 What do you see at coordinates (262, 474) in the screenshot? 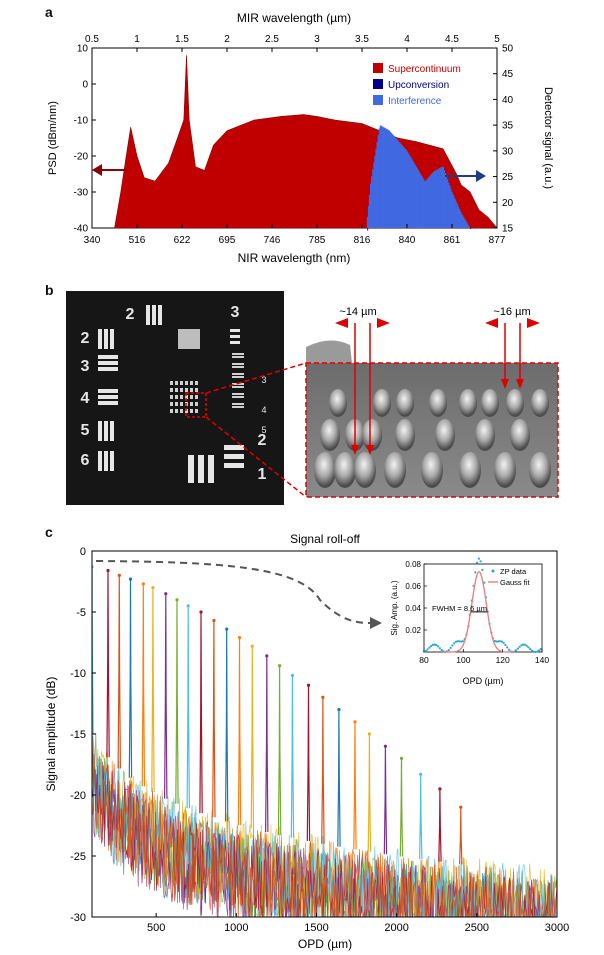
I see `target-number: 1` at bounding box center [262, 474].